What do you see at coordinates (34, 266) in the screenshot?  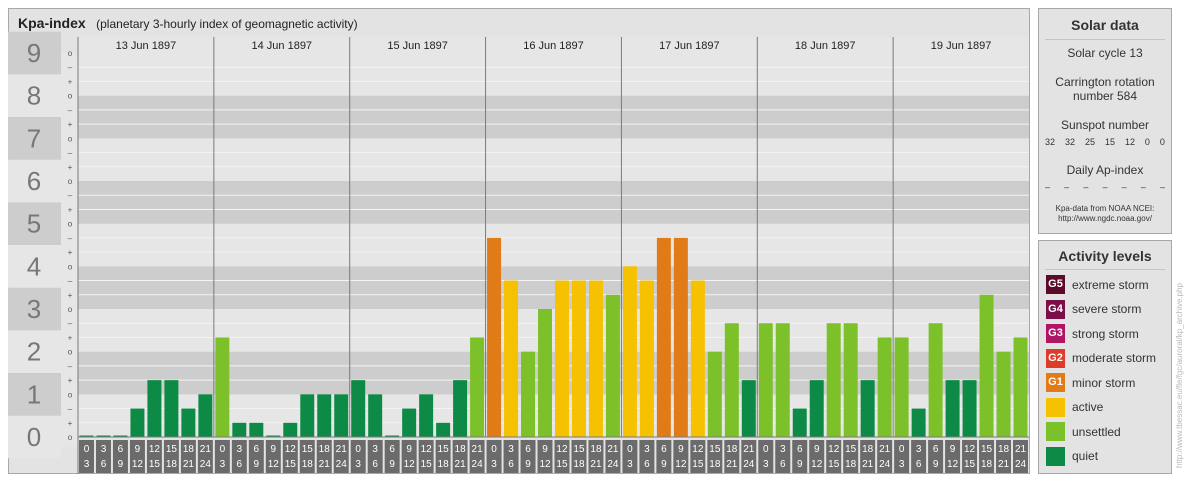 I see `y-tick-label: 4` at bounding box center [34, 266].